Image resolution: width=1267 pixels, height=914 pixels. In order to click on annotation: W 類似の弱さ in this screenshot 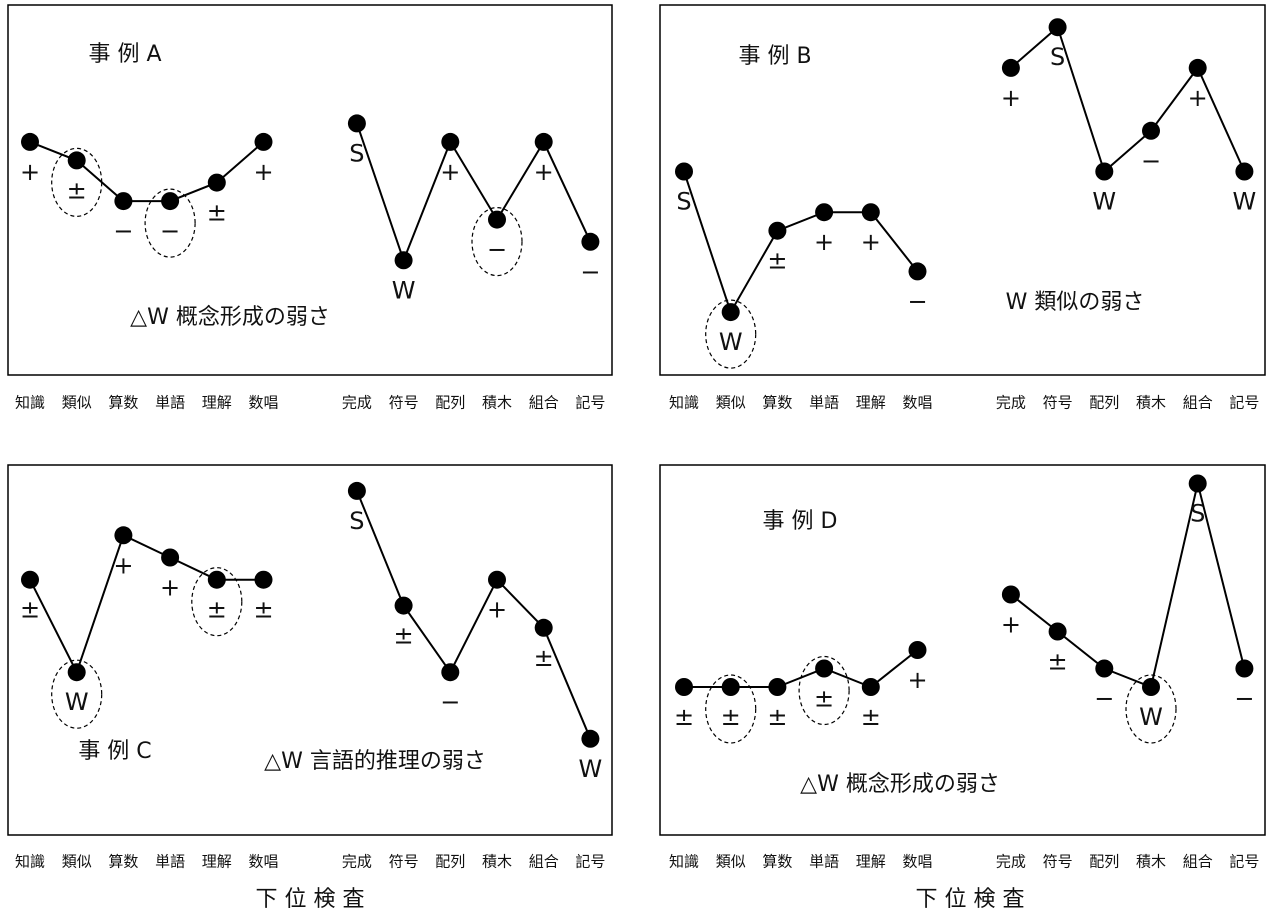, I will do `click(1075, 302)`.